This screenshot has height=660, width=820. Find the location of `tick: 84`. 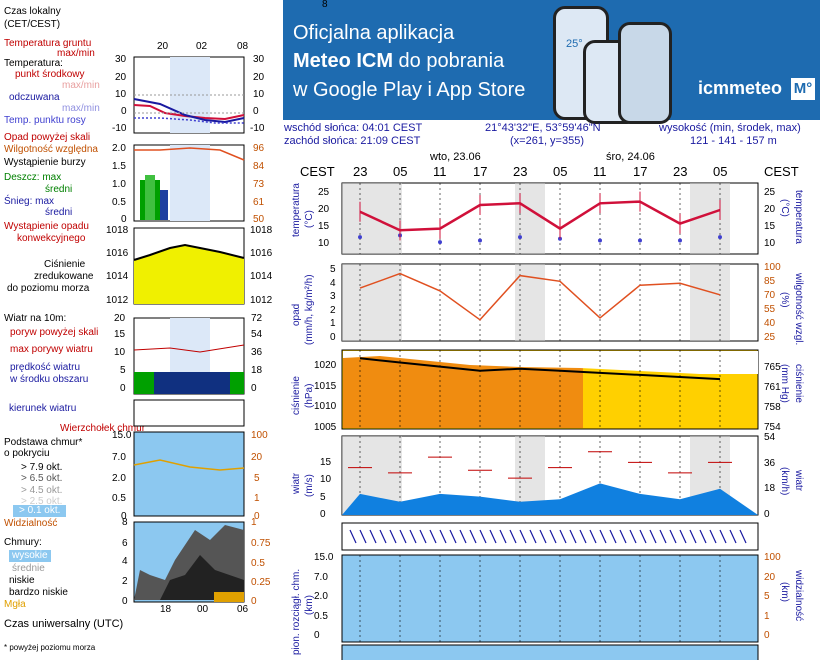

tick: 84 is located at coordinates (259, 166).